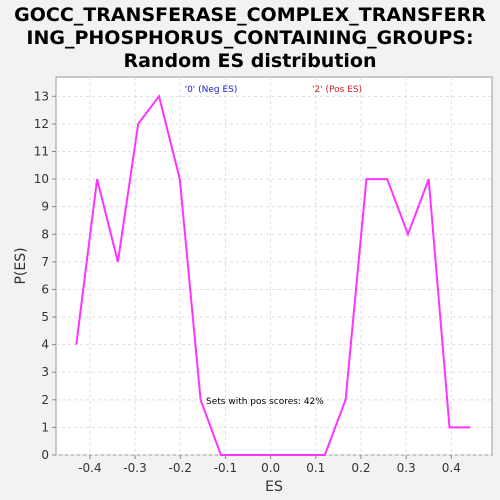 Image resolution: width=500 pixels, height=500 pixels. What do you see at coordinates (134, 468) in the screenshot?
I see `x-tick-label: -0.3` at bounding box center [134, 468].